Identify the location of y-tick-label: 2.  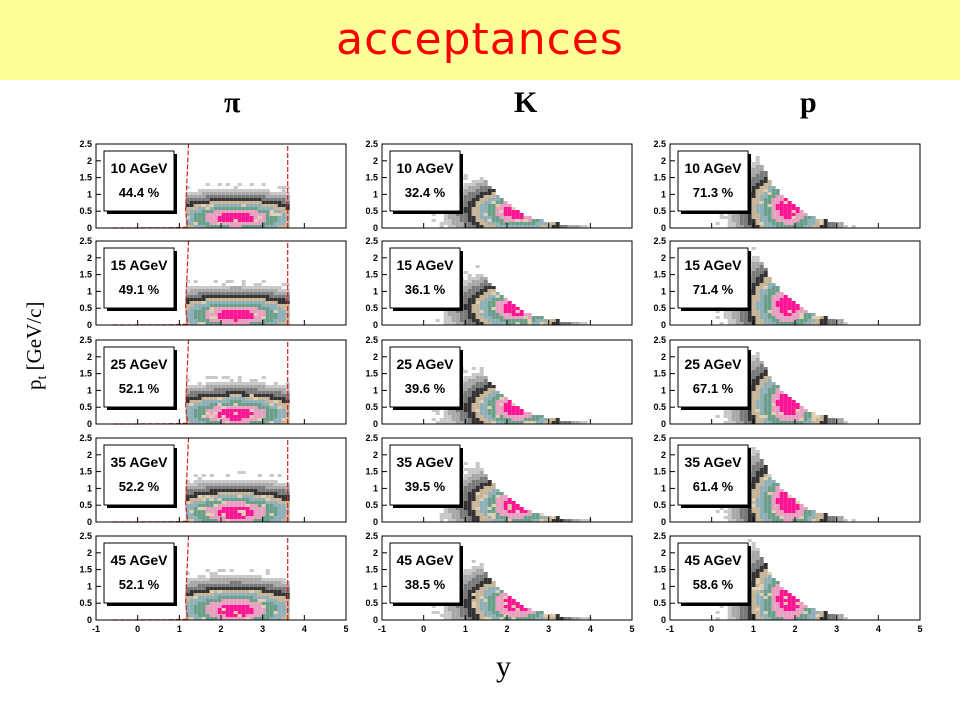
(89, 258).